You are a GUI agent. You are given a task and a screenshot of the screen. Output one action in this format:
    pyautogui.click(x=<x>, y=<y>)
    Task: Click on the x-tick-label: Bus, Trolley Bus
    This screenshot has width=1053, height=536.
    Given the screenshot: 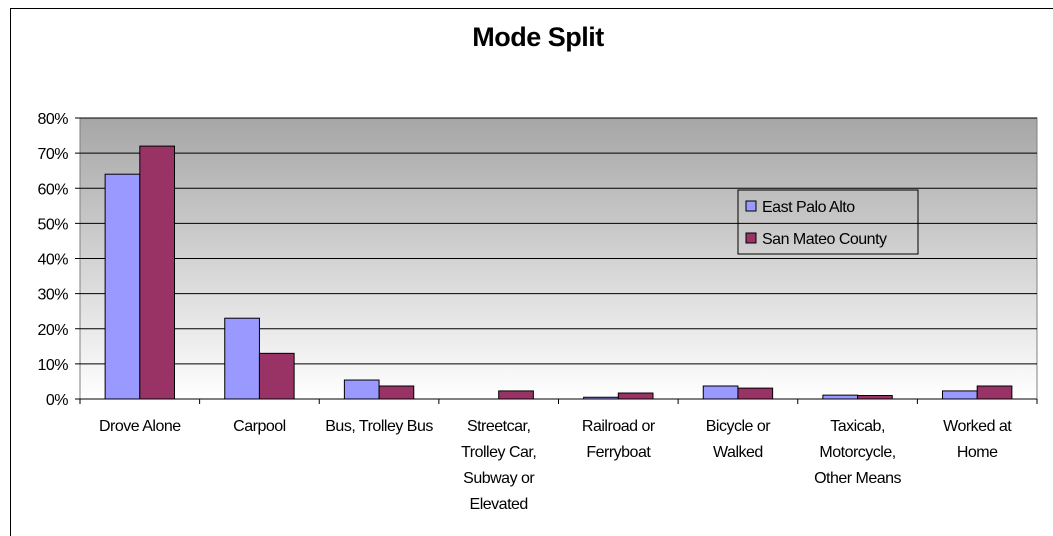 What is the action you would take?
    pyautogui.click(x=379, y=426)
    